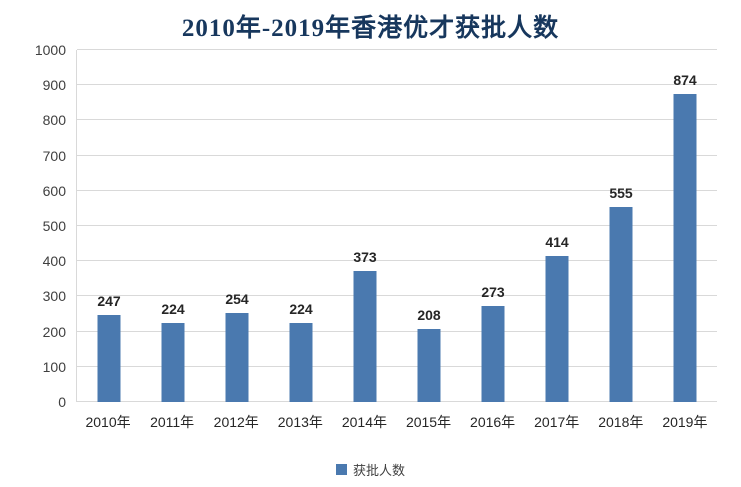 This screenshot has width=741, height=487. I want to click on bar-value-label: 208, so click(429, 314).